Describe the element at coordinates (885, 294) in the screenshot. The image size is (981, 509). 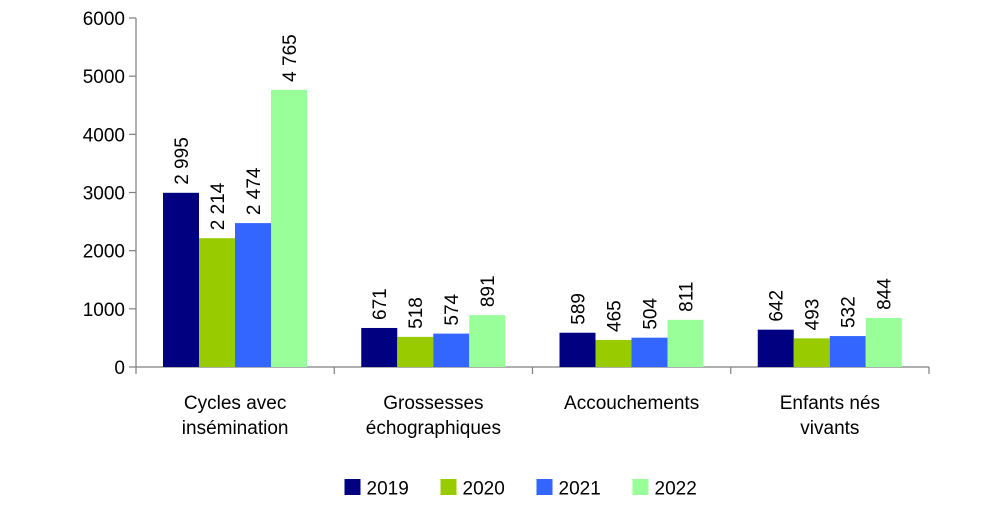
I see `data-label: 844` at that location.